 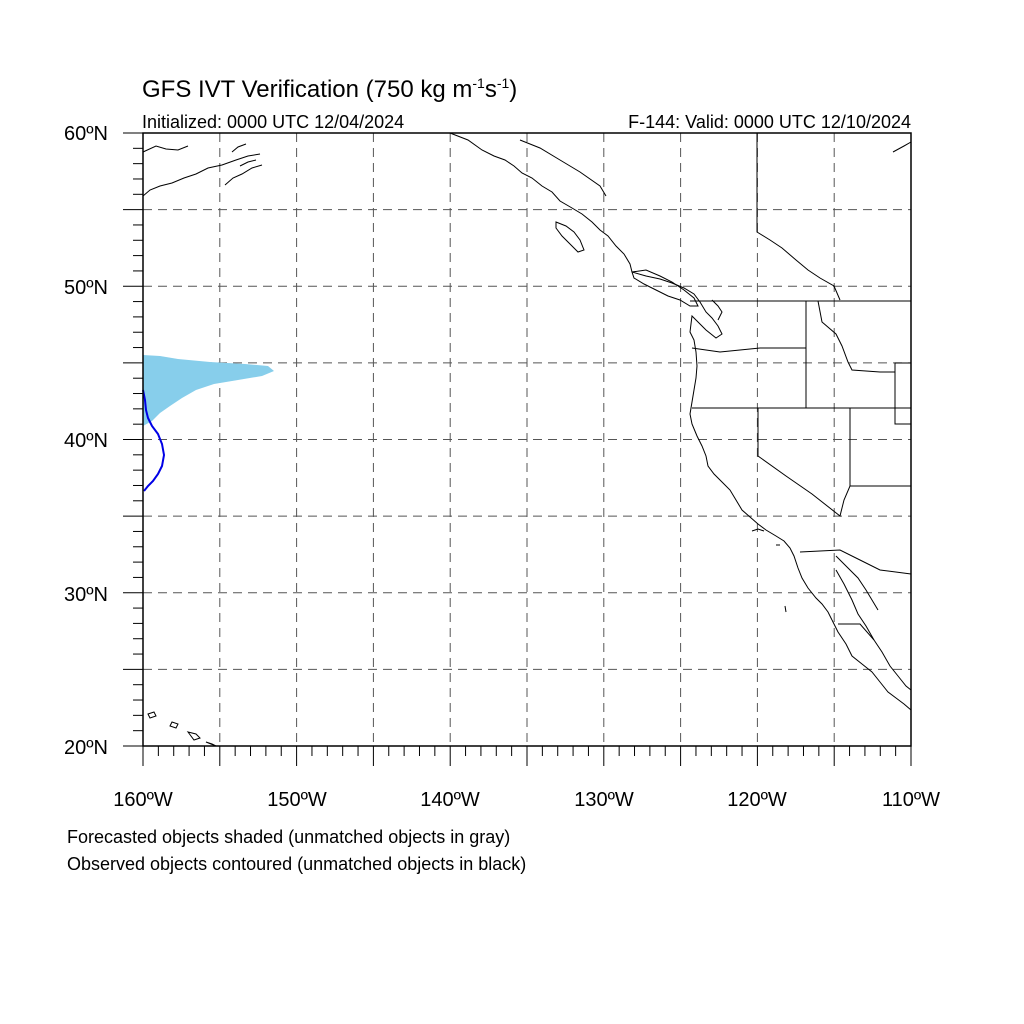 What do you see at coordinates (86, 134) in the screenshot?
I see `lat-label-60: 60ºN` at bounding box center [86, 134].